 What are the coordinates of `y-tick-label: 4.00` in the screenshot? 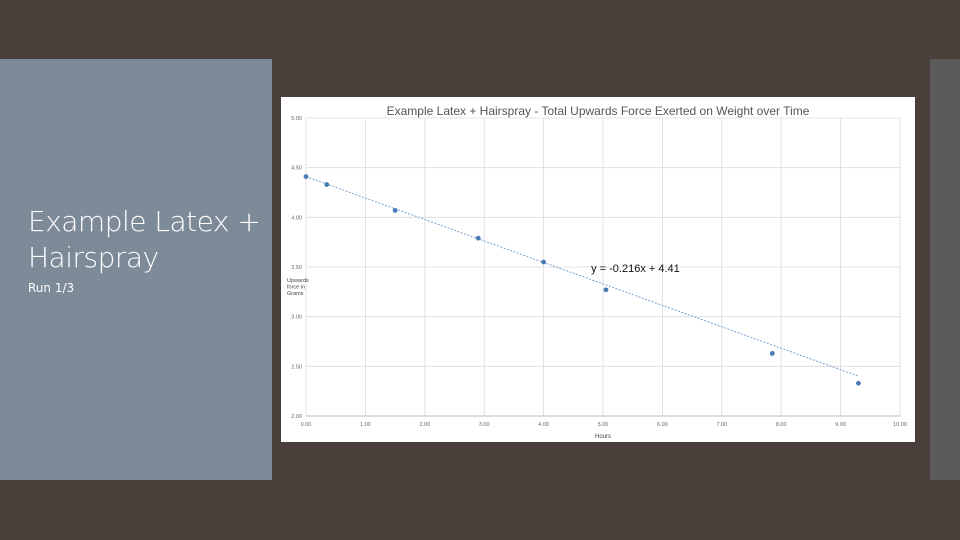 It's located at (296, 218).